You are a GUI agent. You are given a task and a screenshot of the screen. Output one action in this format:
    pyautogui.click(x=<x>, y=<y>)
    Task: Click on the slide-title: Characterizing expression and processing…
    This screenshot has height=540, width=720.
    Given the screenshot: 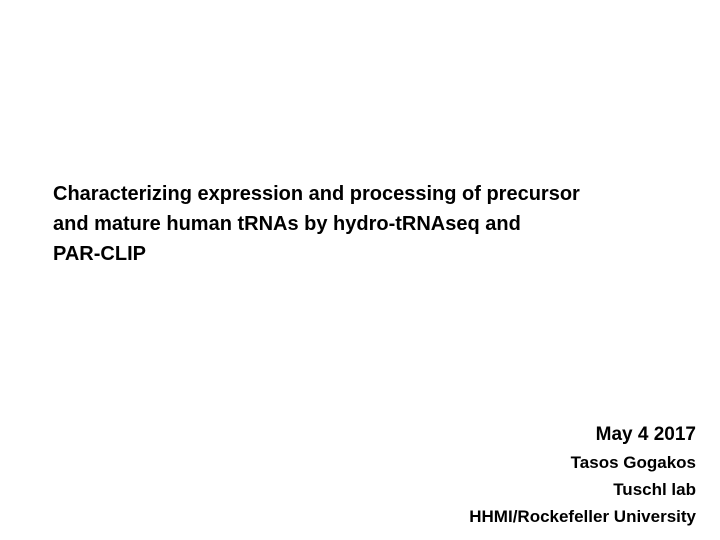 What is the action you would take?
    pyautogui.click(x=373, y=224)
    